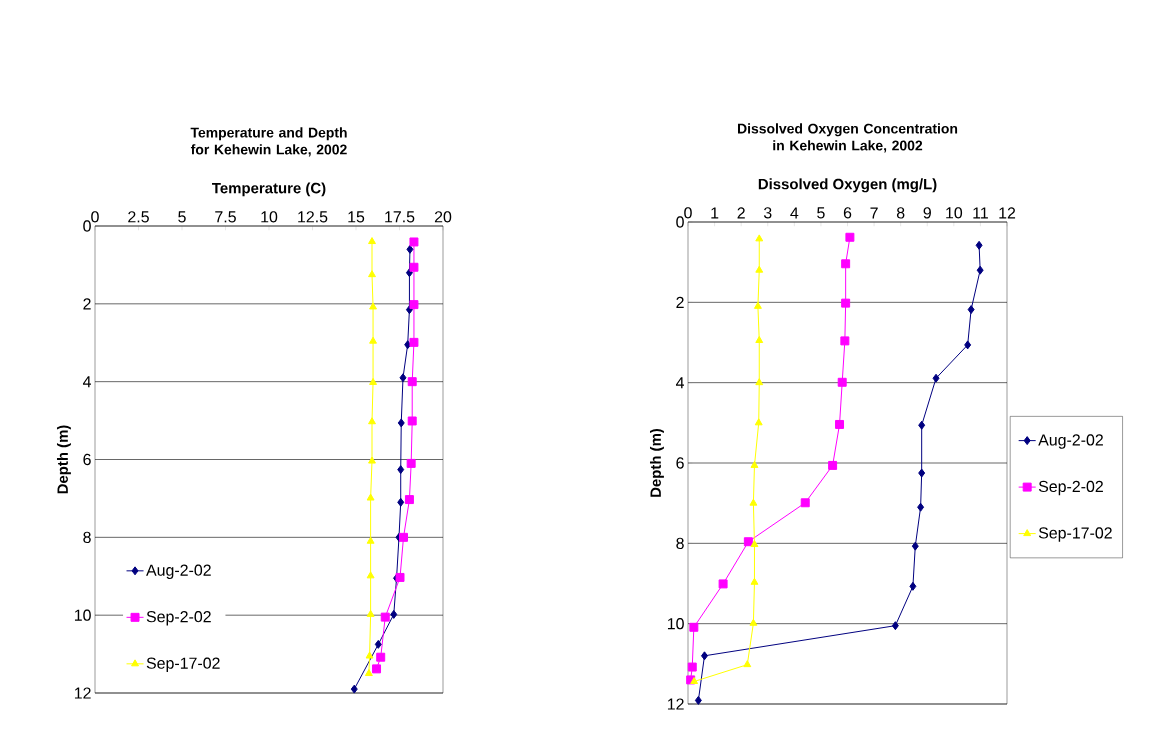  What do you see at coordinates (82, 615) in the screenshot?
I see `y-tick-label: 10` at bounding box center [82, 615].